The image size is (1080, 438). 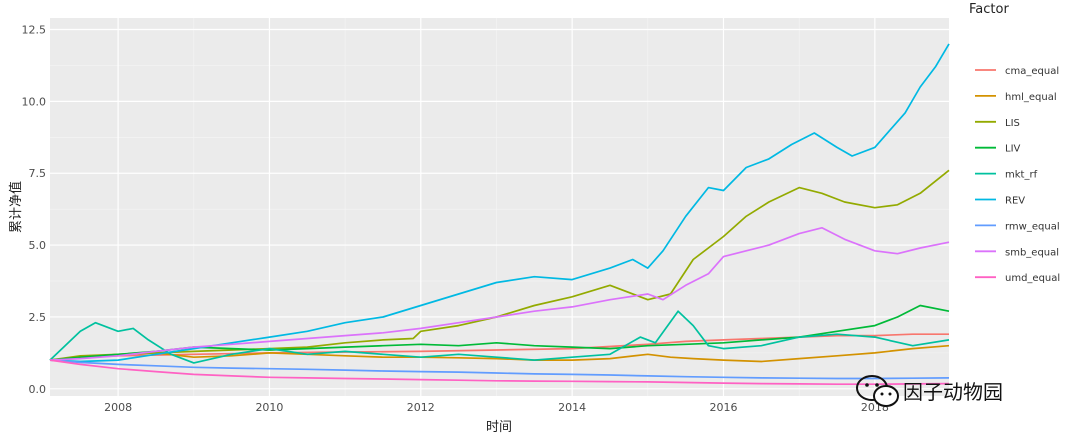 I want to click on legend-label-LIS: LIS, so click(x=1012, y=123).